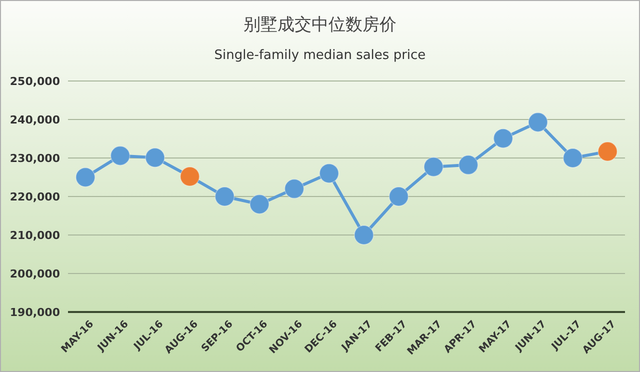  I want to click on y-tick-label: 210,000, so click(35, 235).